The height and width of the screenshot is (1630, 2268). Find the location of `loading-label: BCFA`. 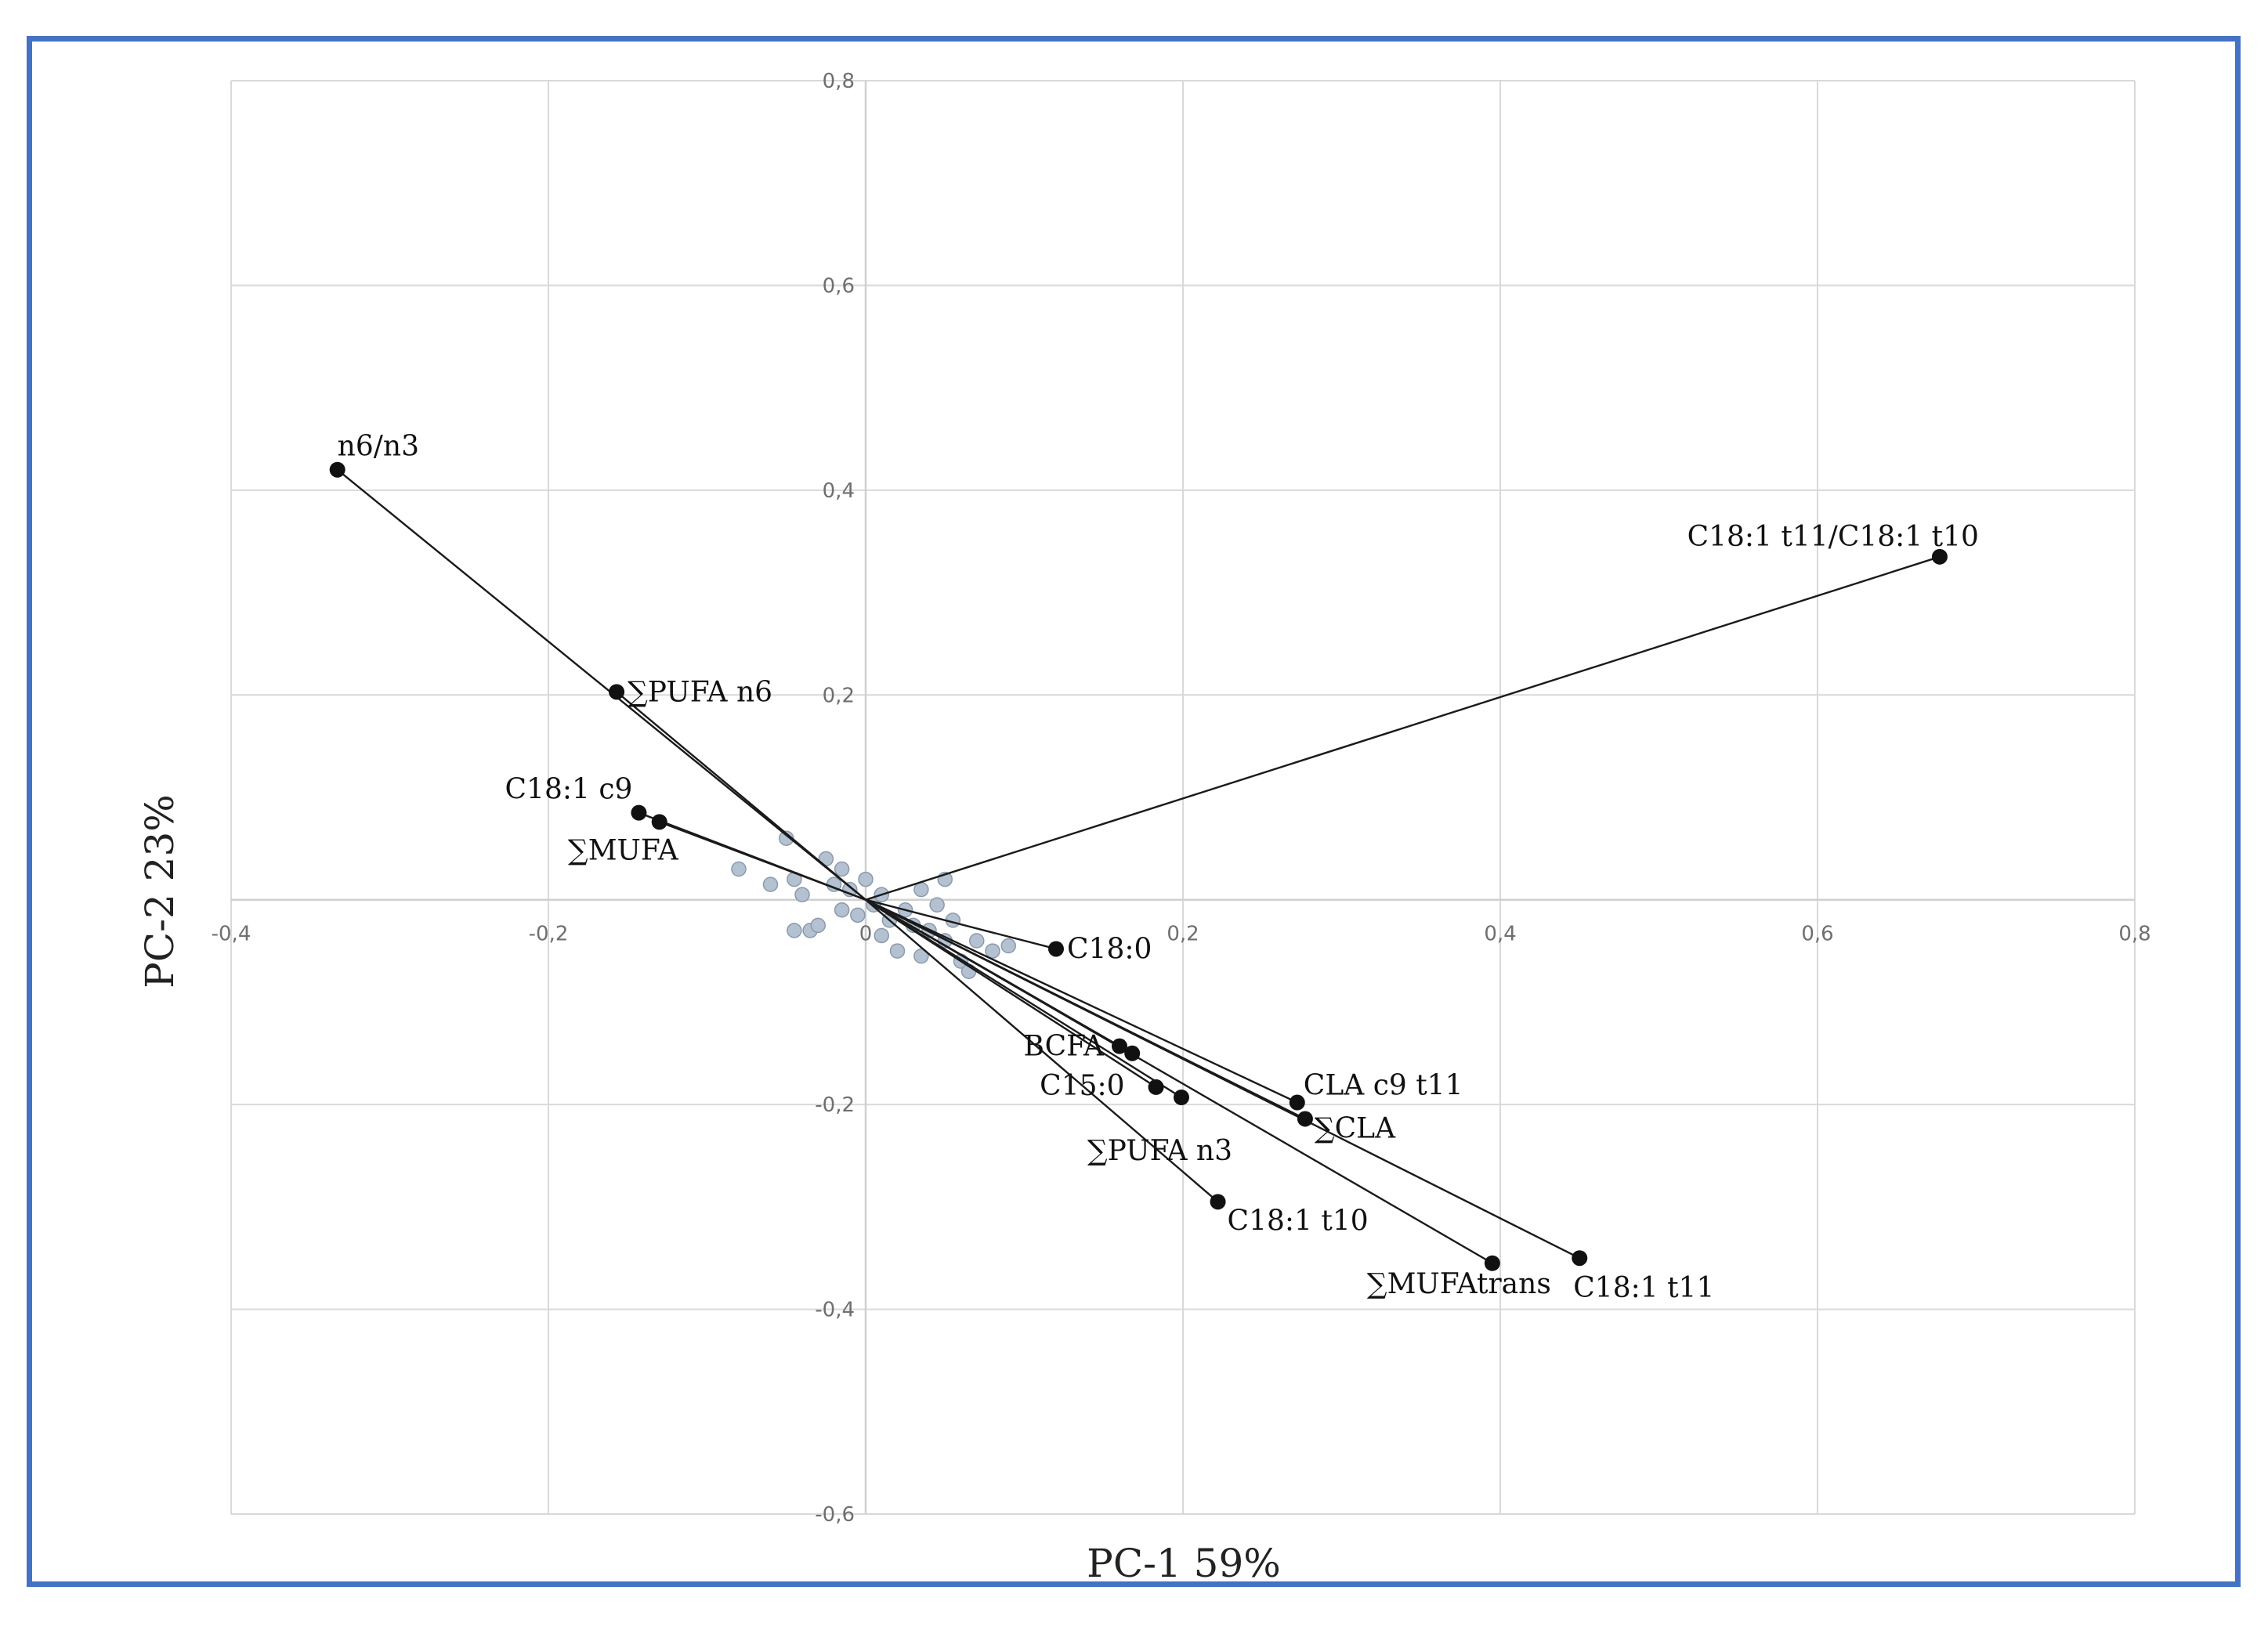

loading-label: BCFA is located at coordinates (1064, 1047).